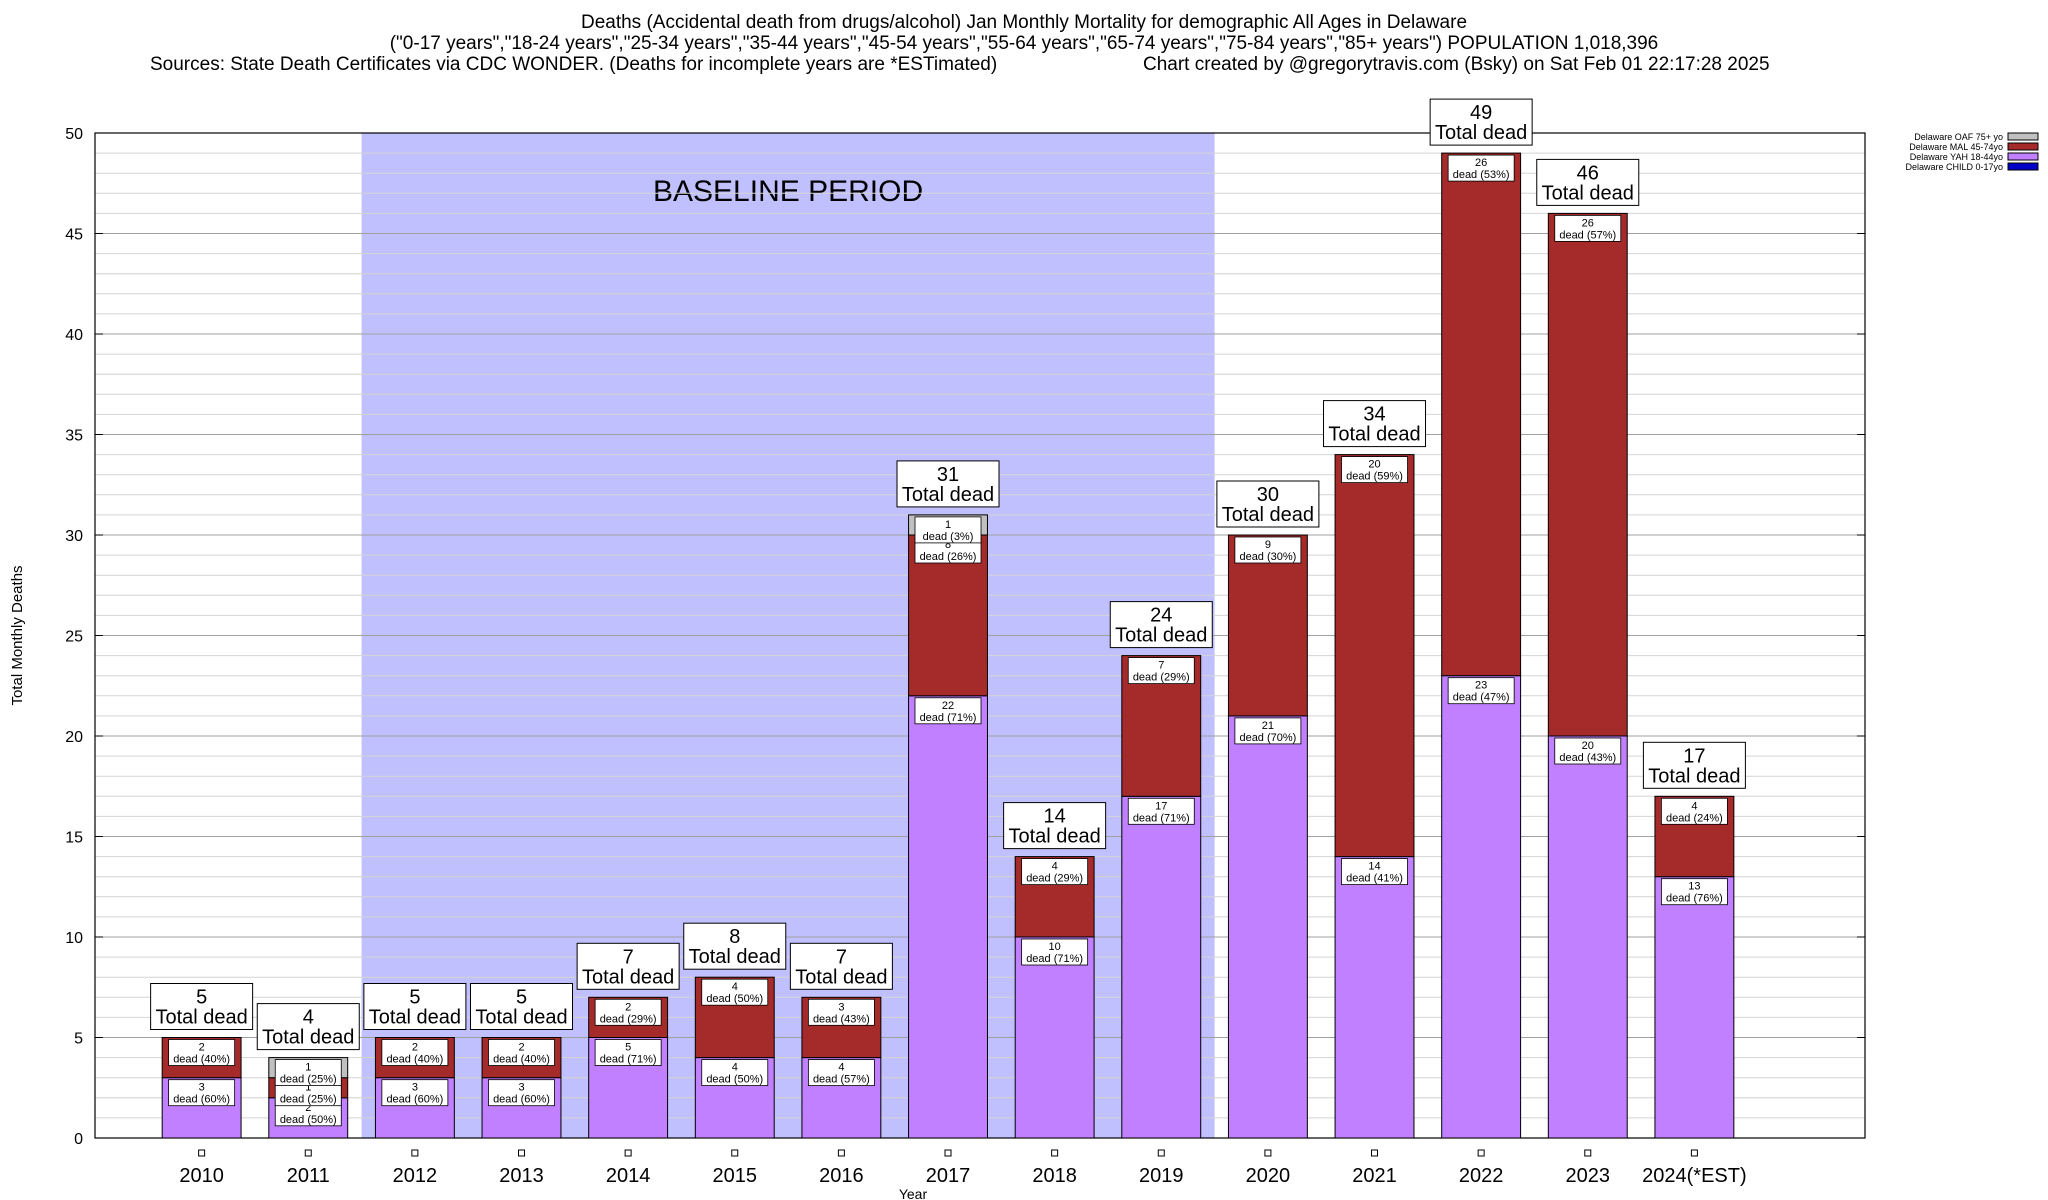 This screenshot has height=1200, width=2048. Describe the element at coordinates (1055, 947) in the screenshot. I see `segment-count-label: 10` at that location.